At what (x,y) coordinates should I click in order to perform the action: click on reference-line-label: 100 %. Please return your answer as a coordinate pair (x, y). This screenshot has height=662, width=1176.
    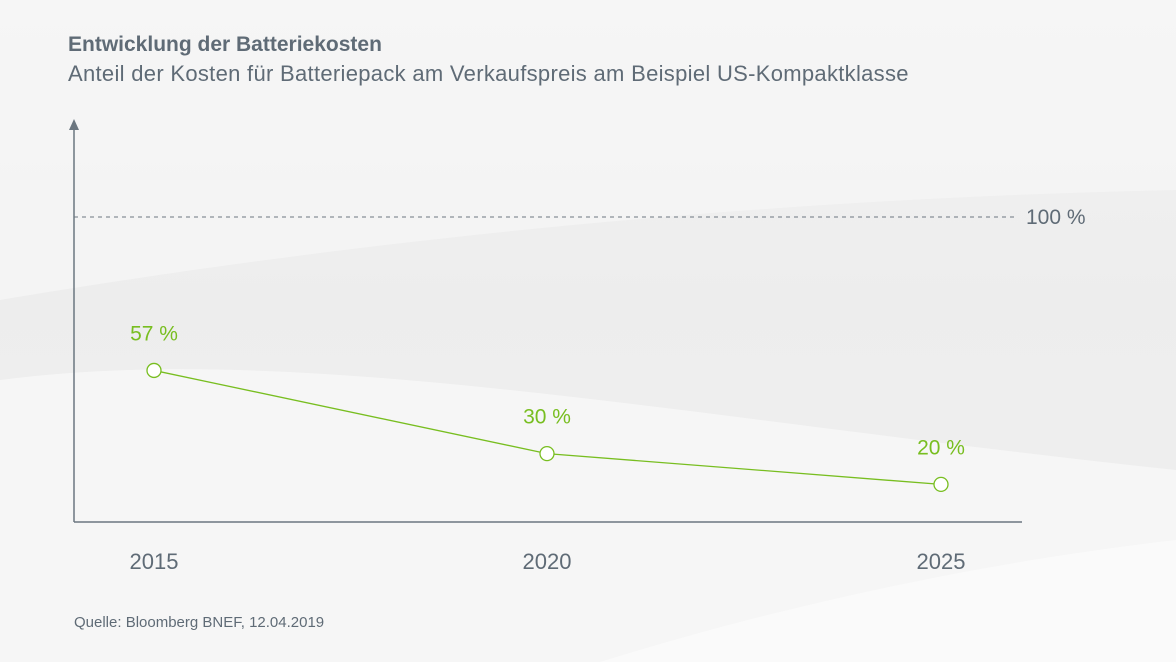
    Looking at the image, I should click on (1056, 217).